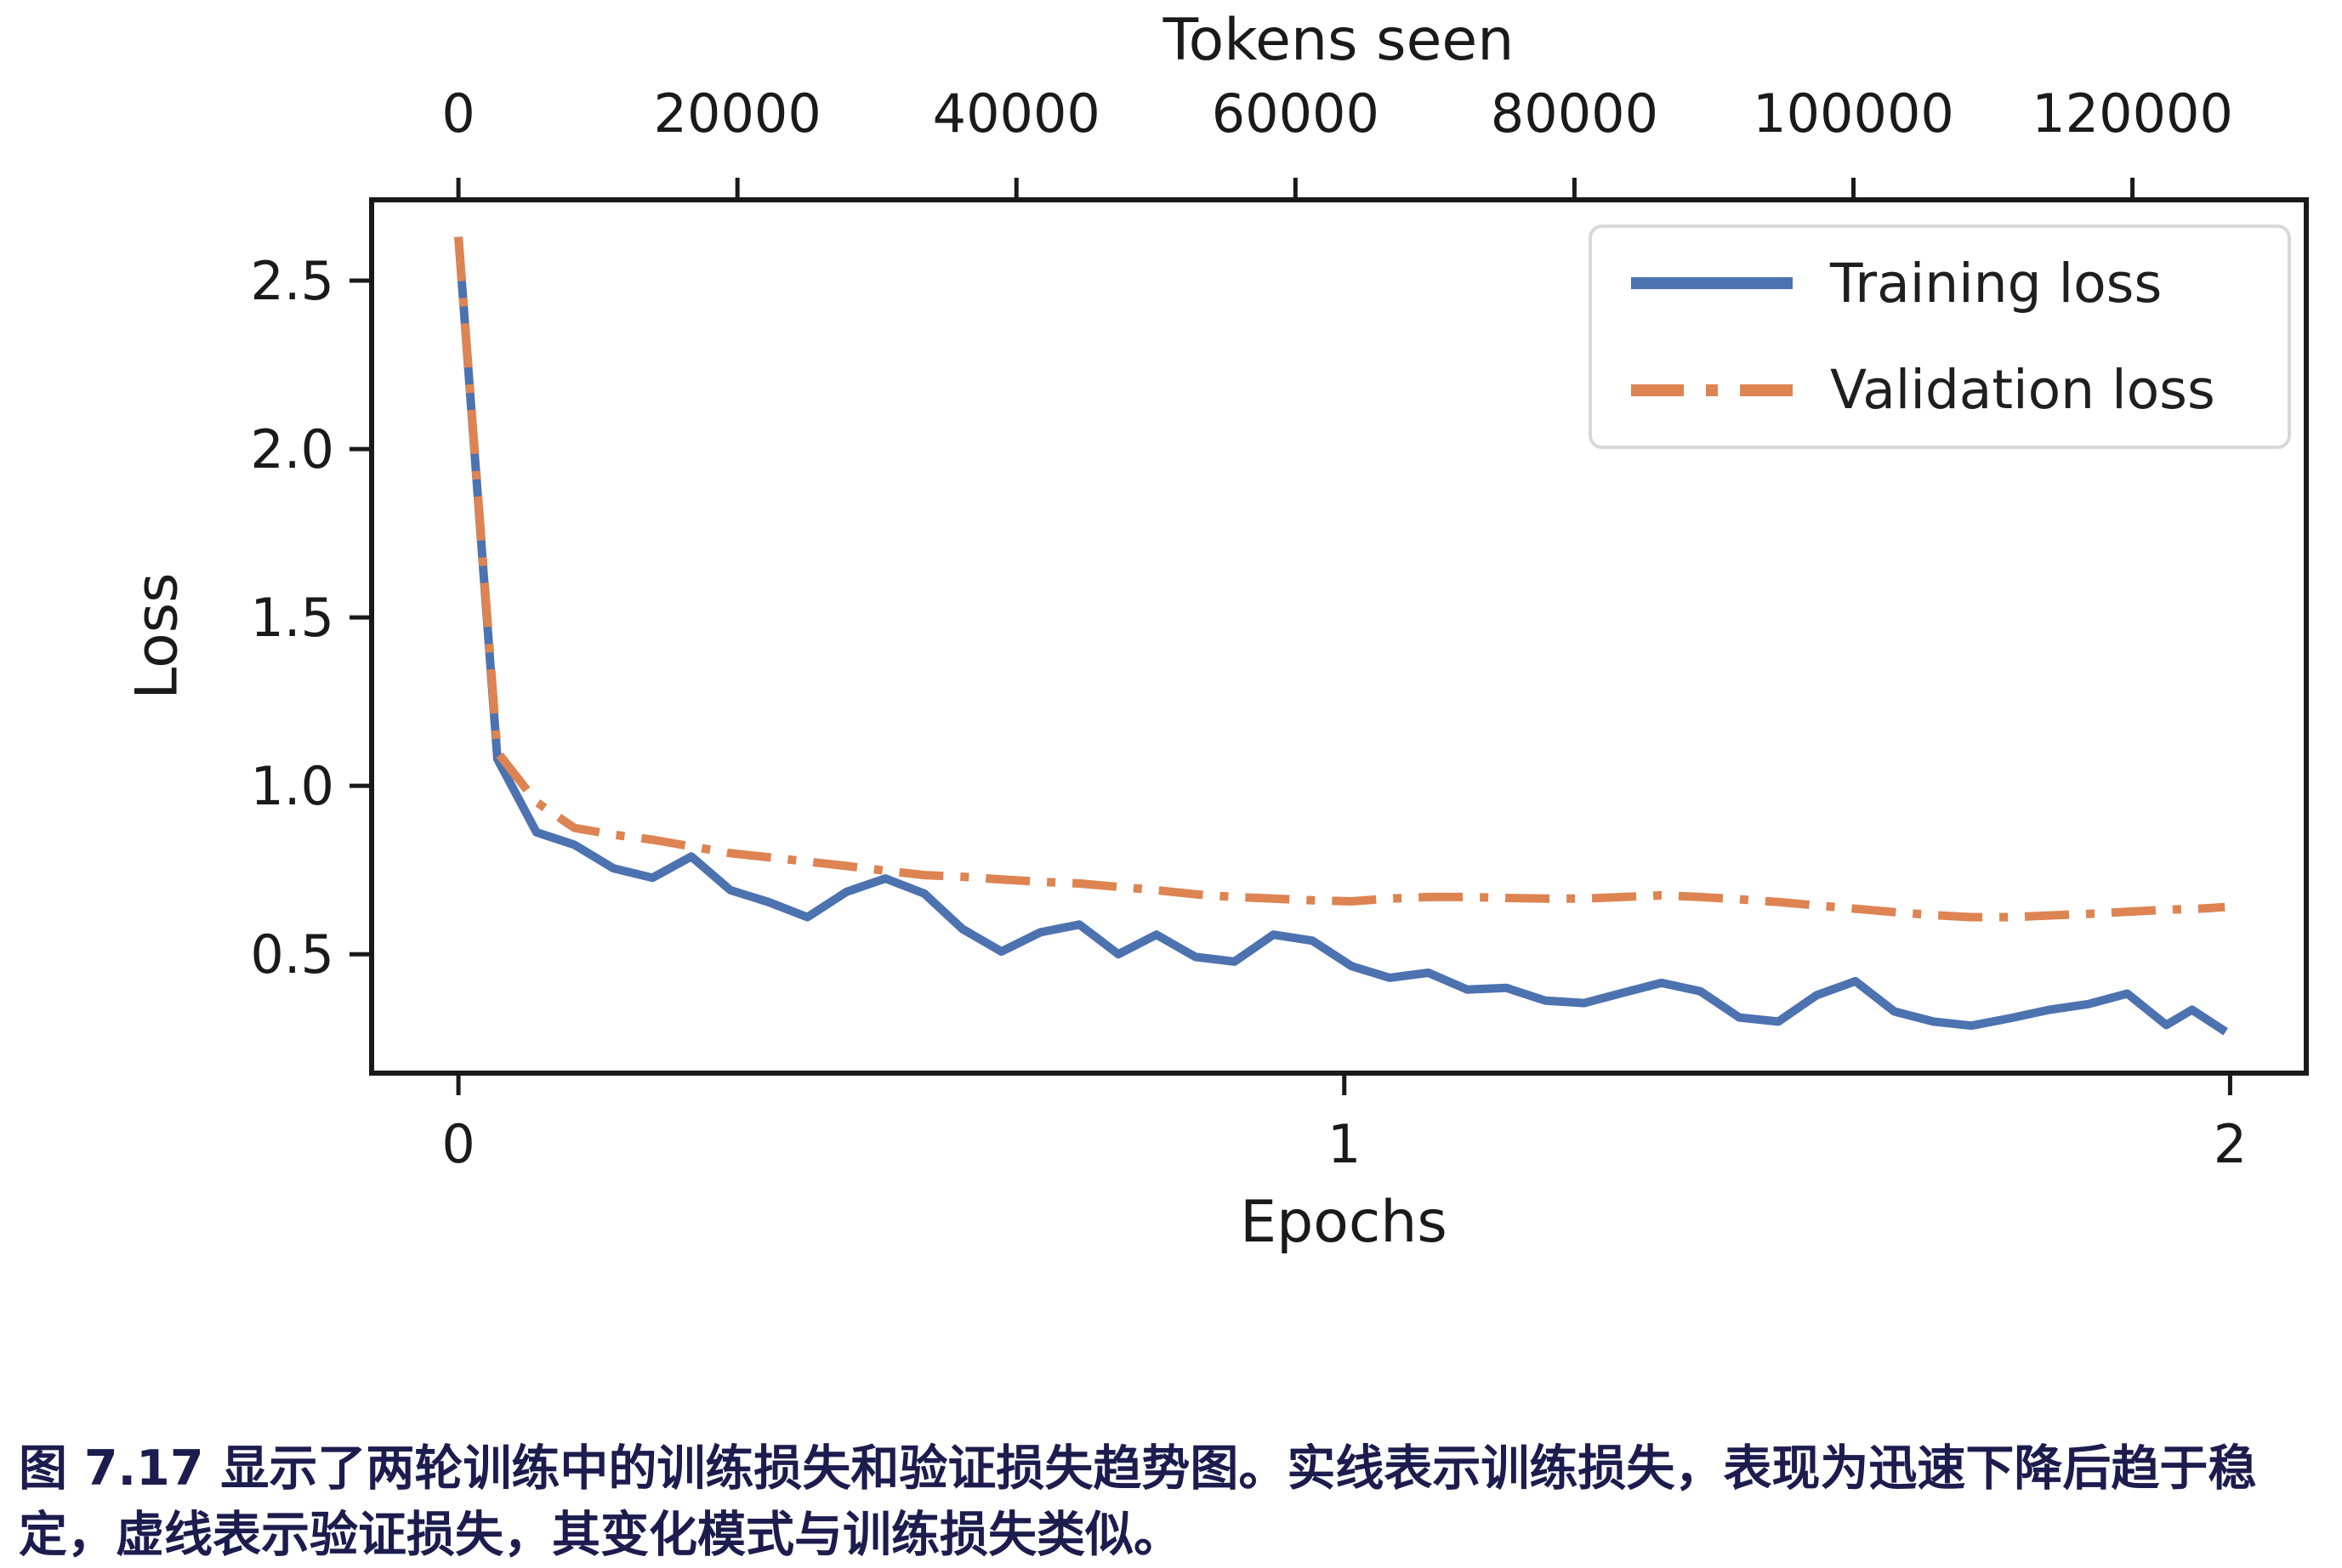 Image resolution: width=2342 pixels, height=1568 pixels. What do you see at coordinates (292, 449) in the screenshot?
I see `y-tick-label: 2.0` at bounding box center [292, 449].